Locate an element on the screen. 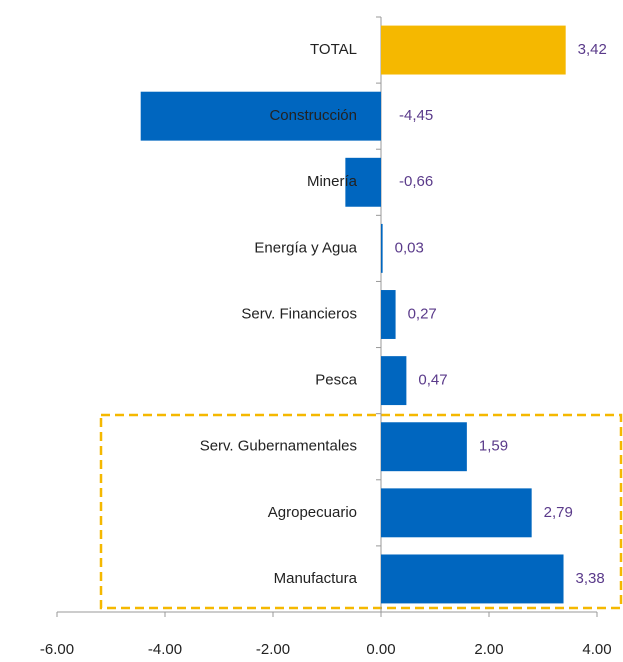 The height and width of the screenshot is (662, 623). category-label: Minería is located at coordinates (332, 181).